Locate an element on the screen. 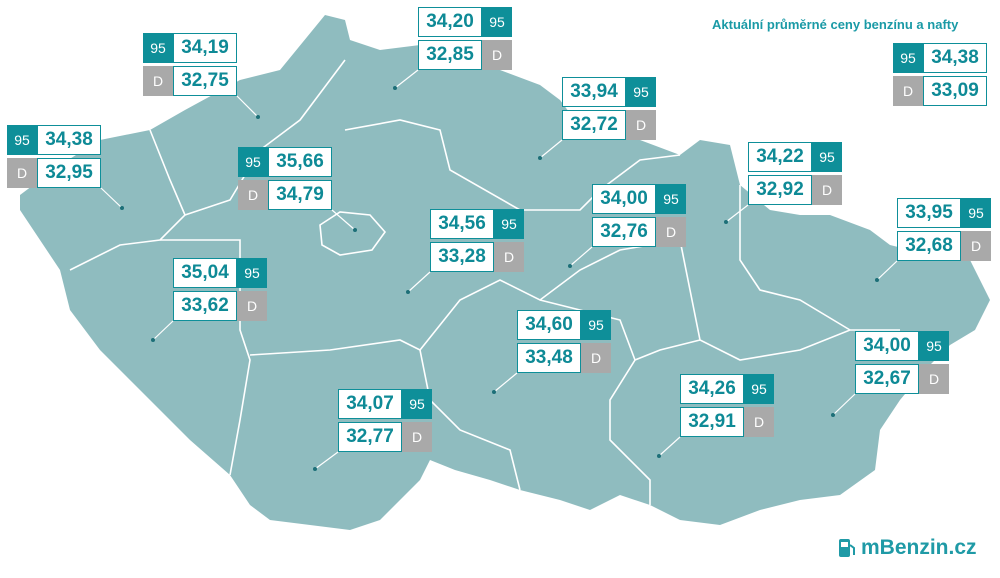  region-diesel-row: 32,85 D is located at coordinates (465, 55).